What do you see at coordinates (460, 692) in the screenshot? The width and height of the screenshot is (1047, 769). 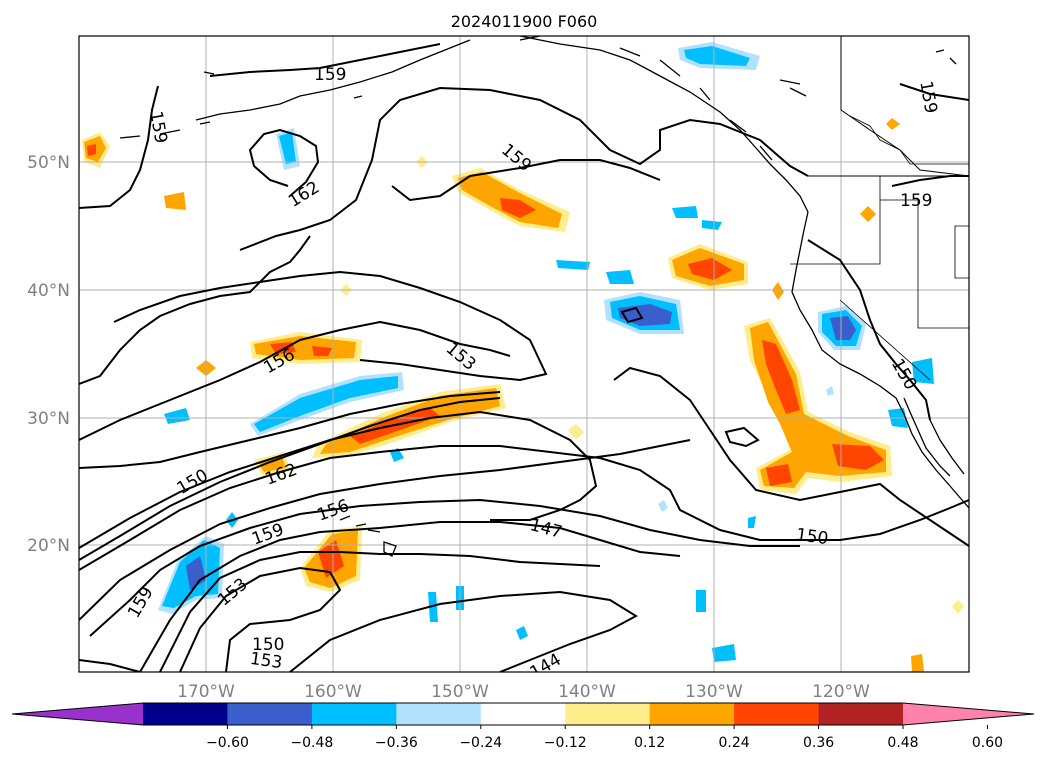 I see `lon-label-150w: 150°W` at bounding box center [460, 692].